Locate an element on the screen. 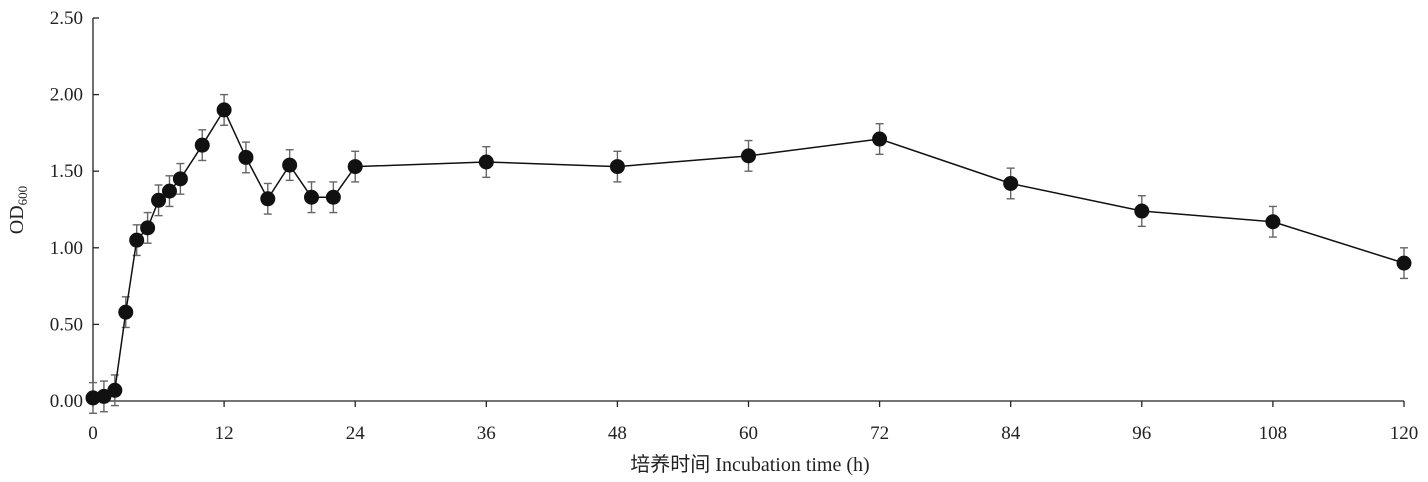 The height and width of the screenshot is (482, 1428). x-tick-label: 108 is located at coordinates (1273, 433).